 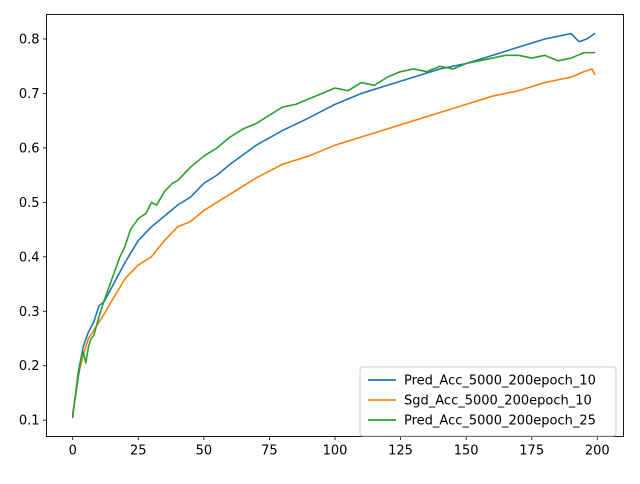 What do you see at coordinates (29, 312) in the screenshot?
I see `y-tick-label: 0.3` at bounding box center [29, 312].